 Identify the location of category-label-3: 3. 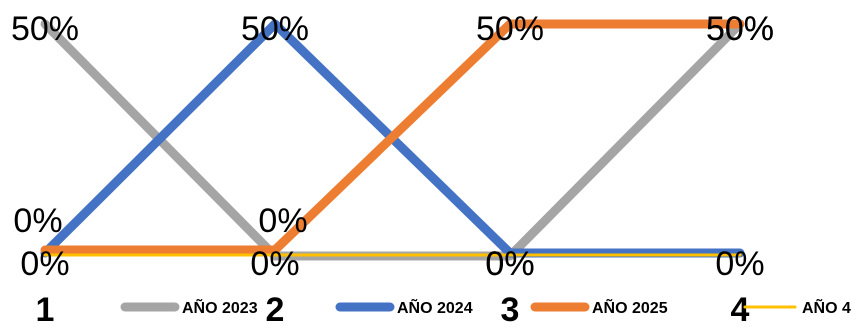
(510, 310).